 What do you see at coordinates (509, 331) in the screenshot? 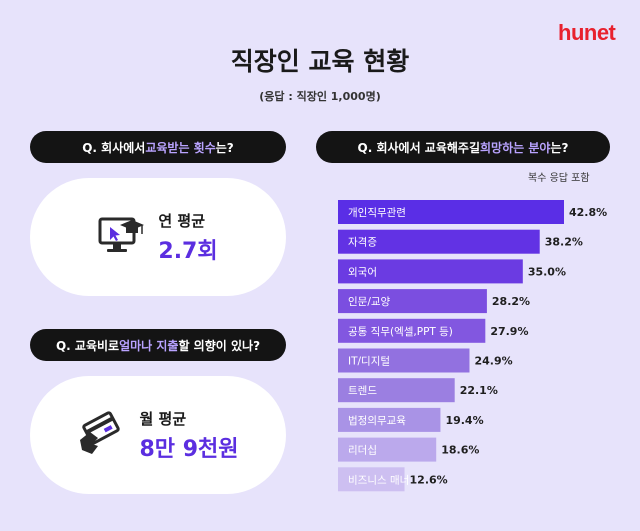
I see `bar-value-label-4: 27.9%` at bounding box center [509, 331].